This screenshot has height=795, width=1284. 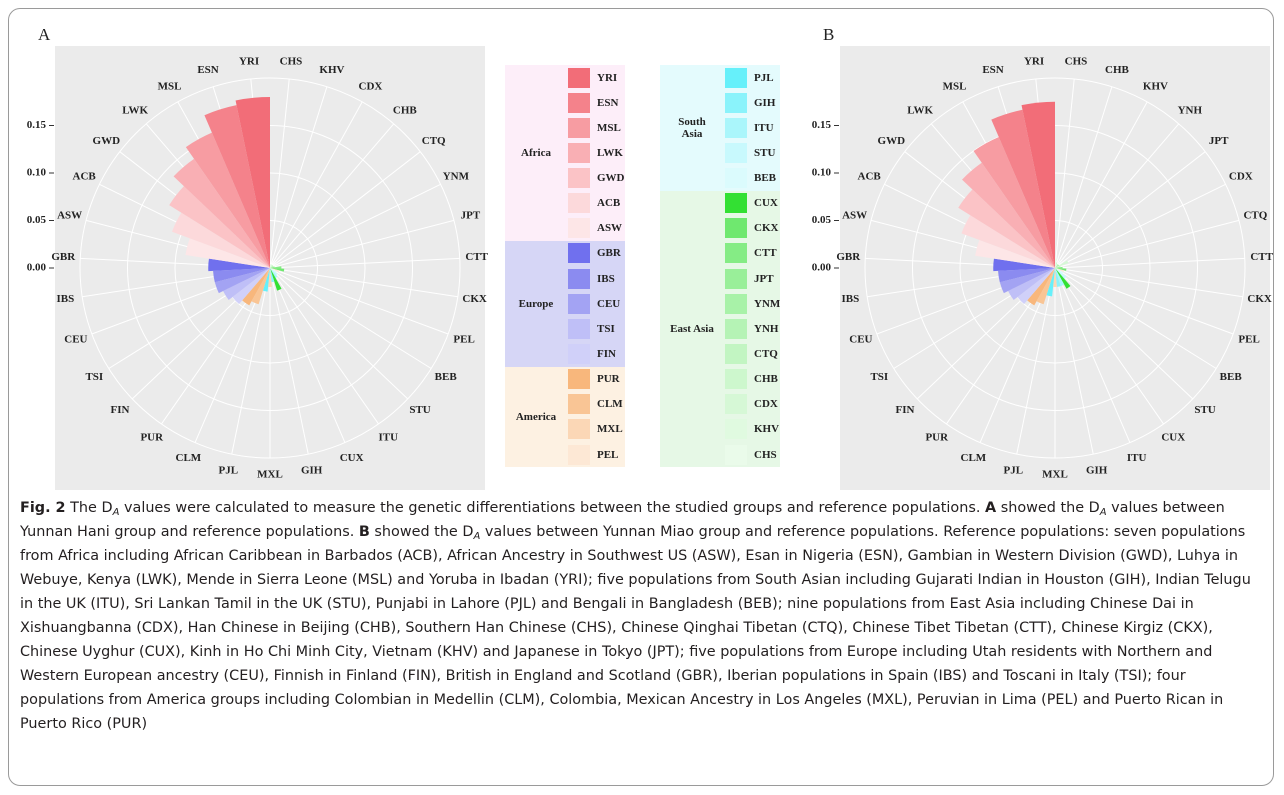 What do you see at coordinates (352, 458) in the screenshot?
I see `category-label: CUX` at bounding box center [352, 458].